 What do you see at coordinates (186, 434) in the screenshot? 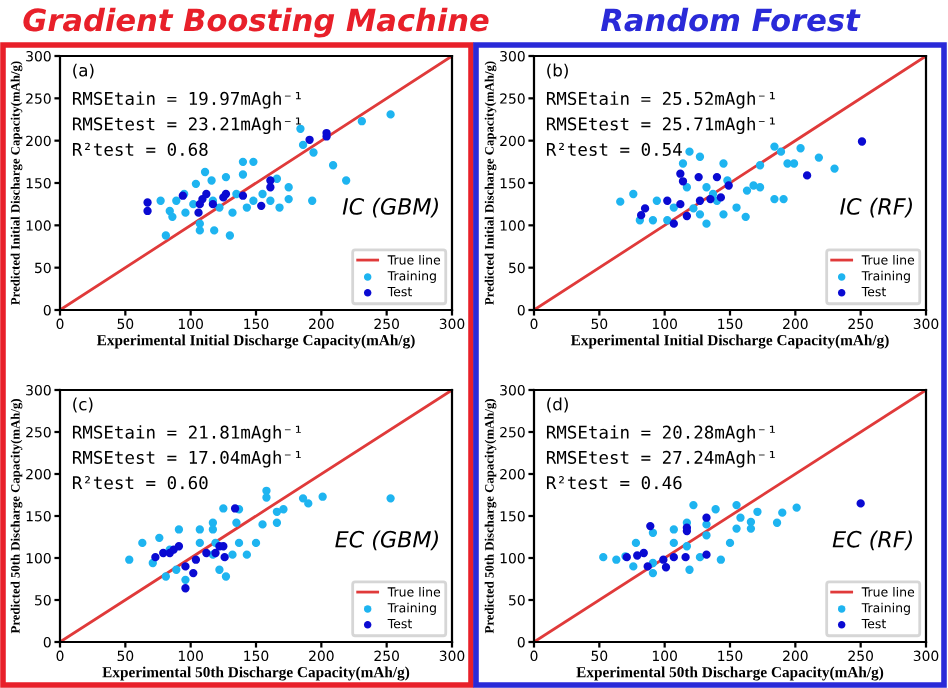
I see `annotation: RMSEtain = 21.81mAgh⁻¹` at bounding box center [186, 434].